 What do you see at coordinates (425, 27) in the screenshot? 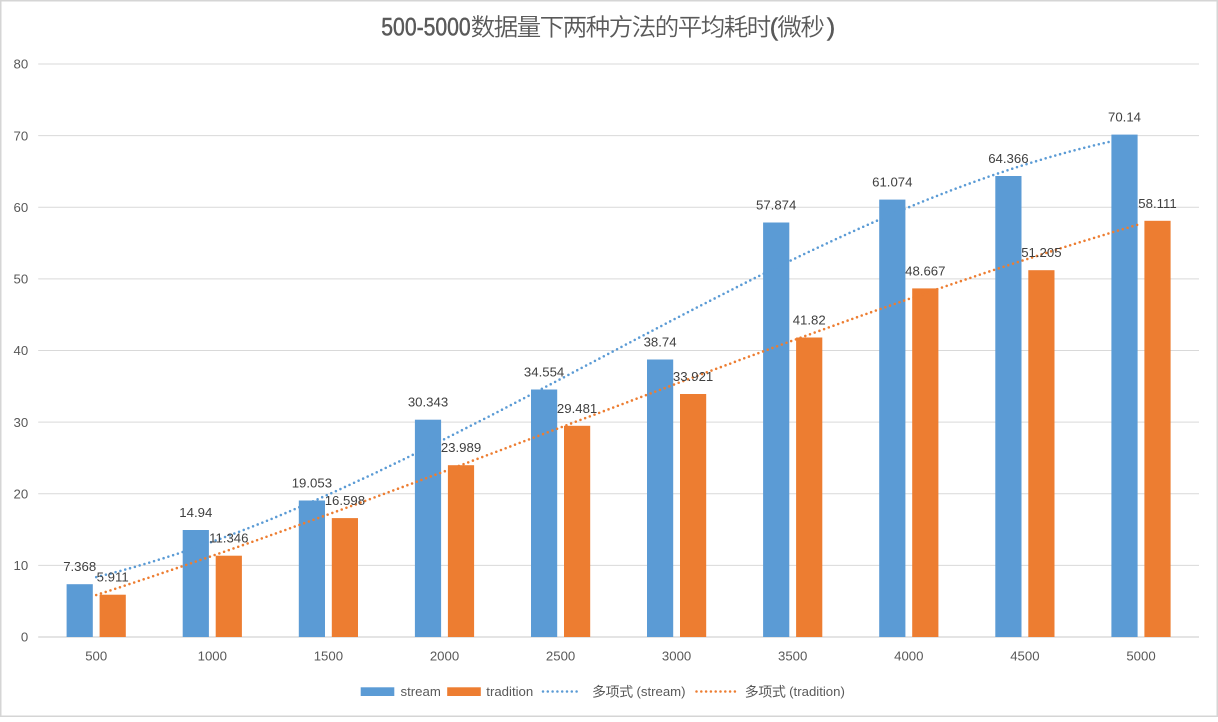
I see `svg-text: 500-5000` at bounding box center [425, 27].